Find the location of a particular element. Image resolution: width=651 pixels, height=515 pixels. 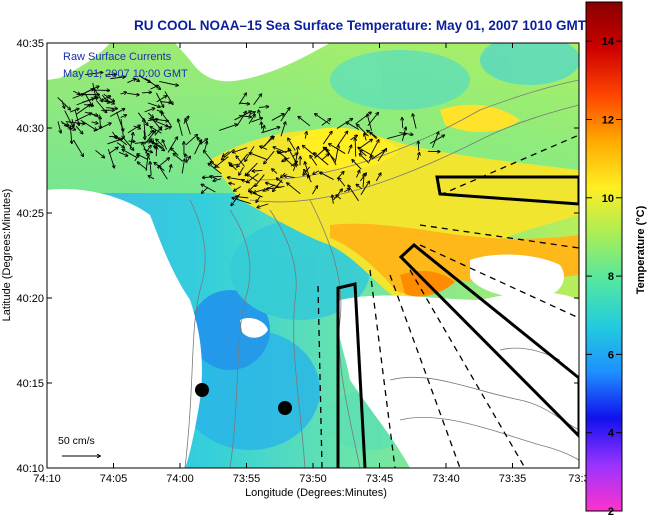

x-tick-label: 74:10 is located at coordinates (47, 479).